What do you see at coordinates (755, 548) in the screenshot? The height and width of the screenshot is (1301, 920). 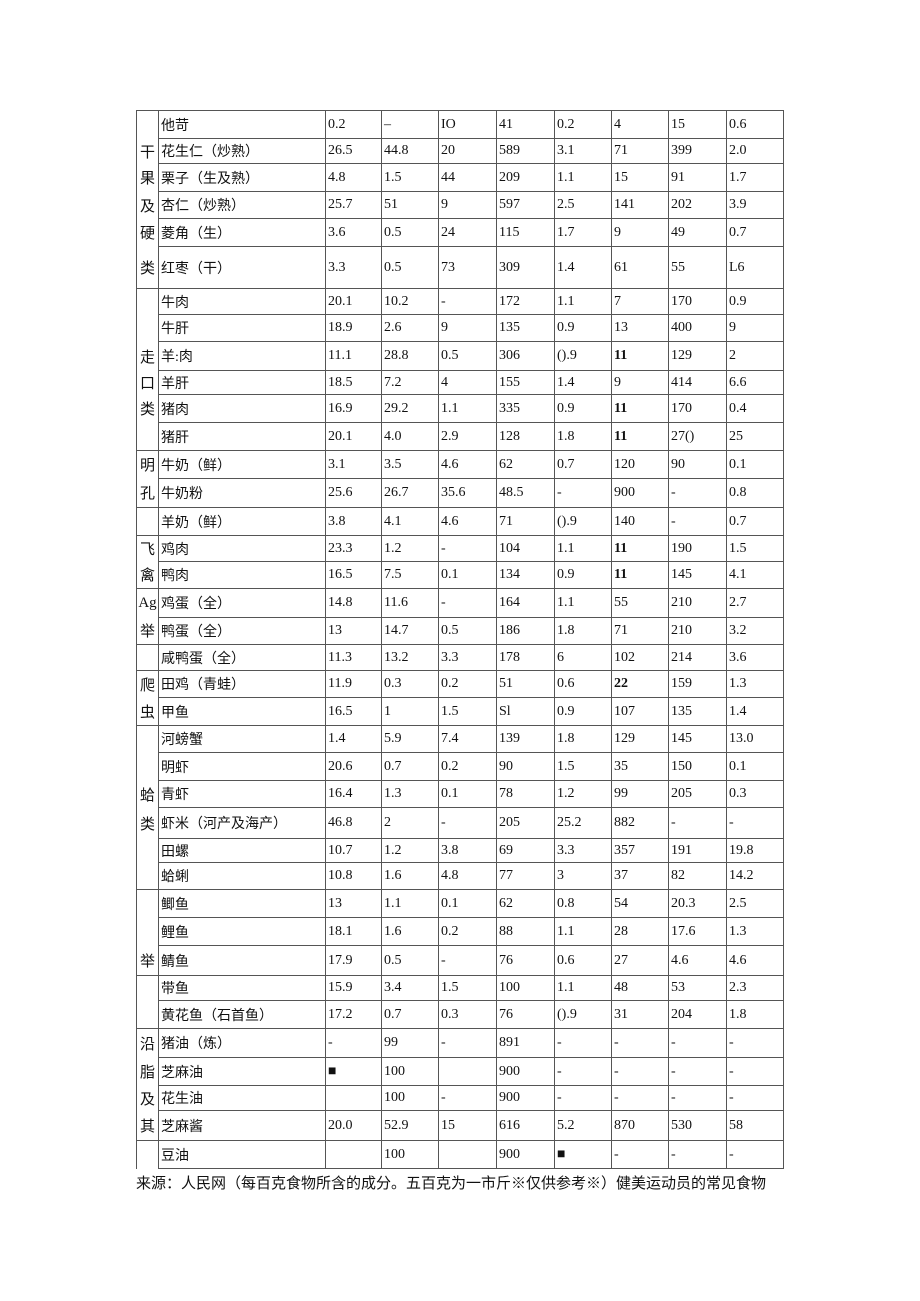 I see `value-cell: 1.5` at bounding box center [755, 548].